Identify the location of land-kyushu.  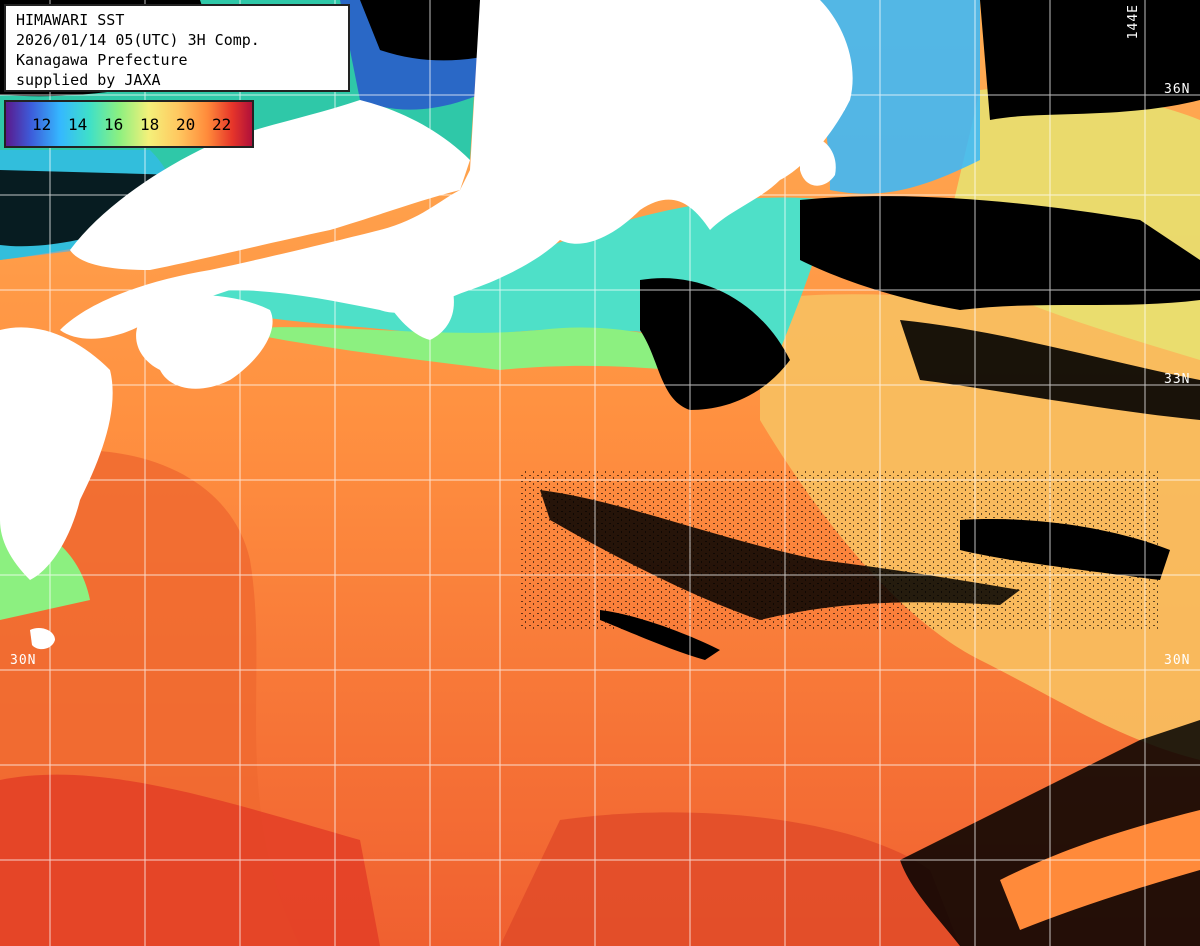
(56, 453).